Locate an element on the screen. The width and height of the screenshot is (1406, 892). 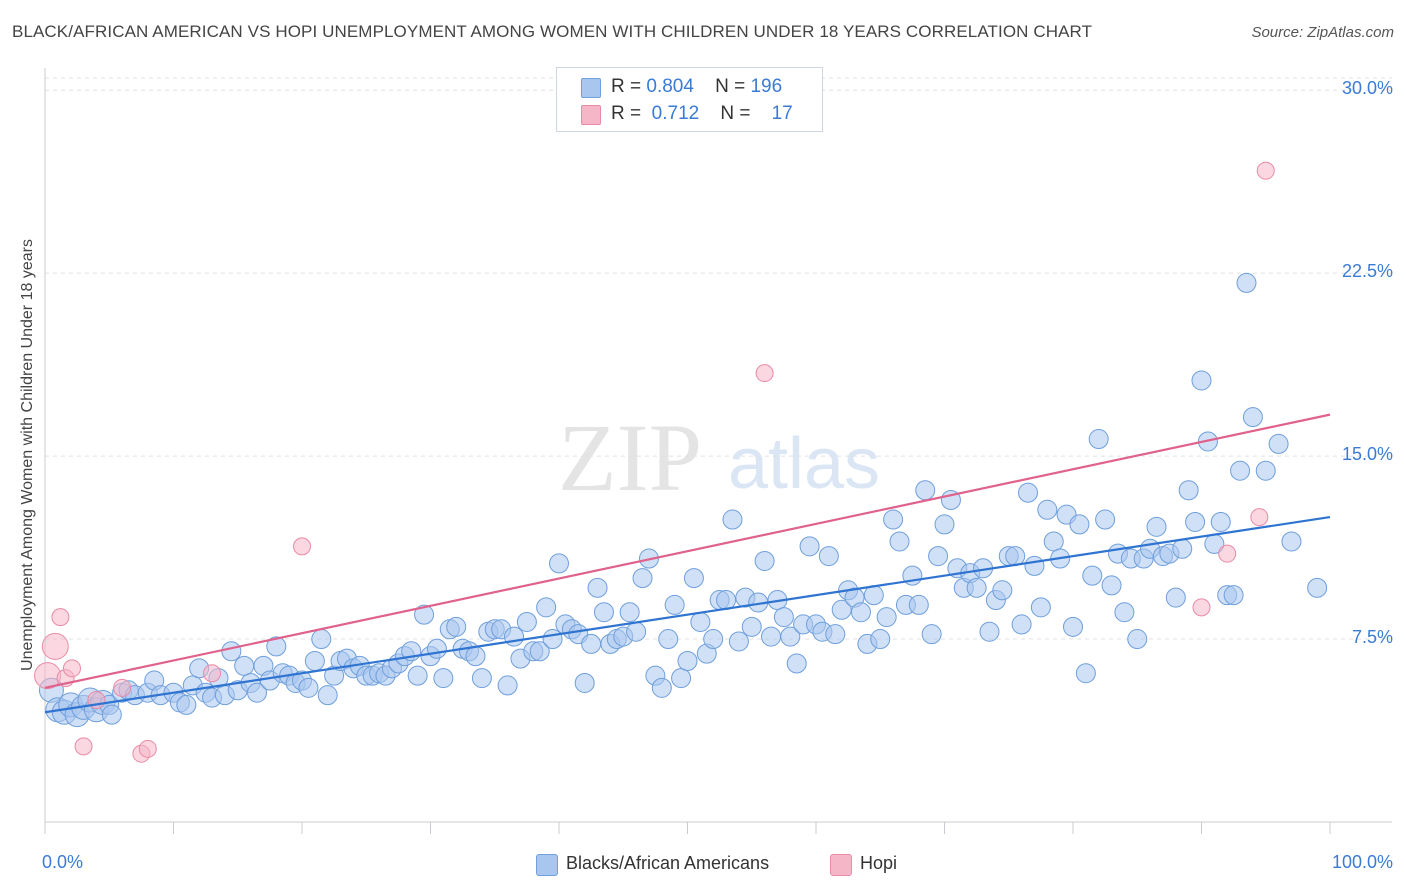
legend-text: R = 0.712 N = 17 is located at coordinates (702, 114).